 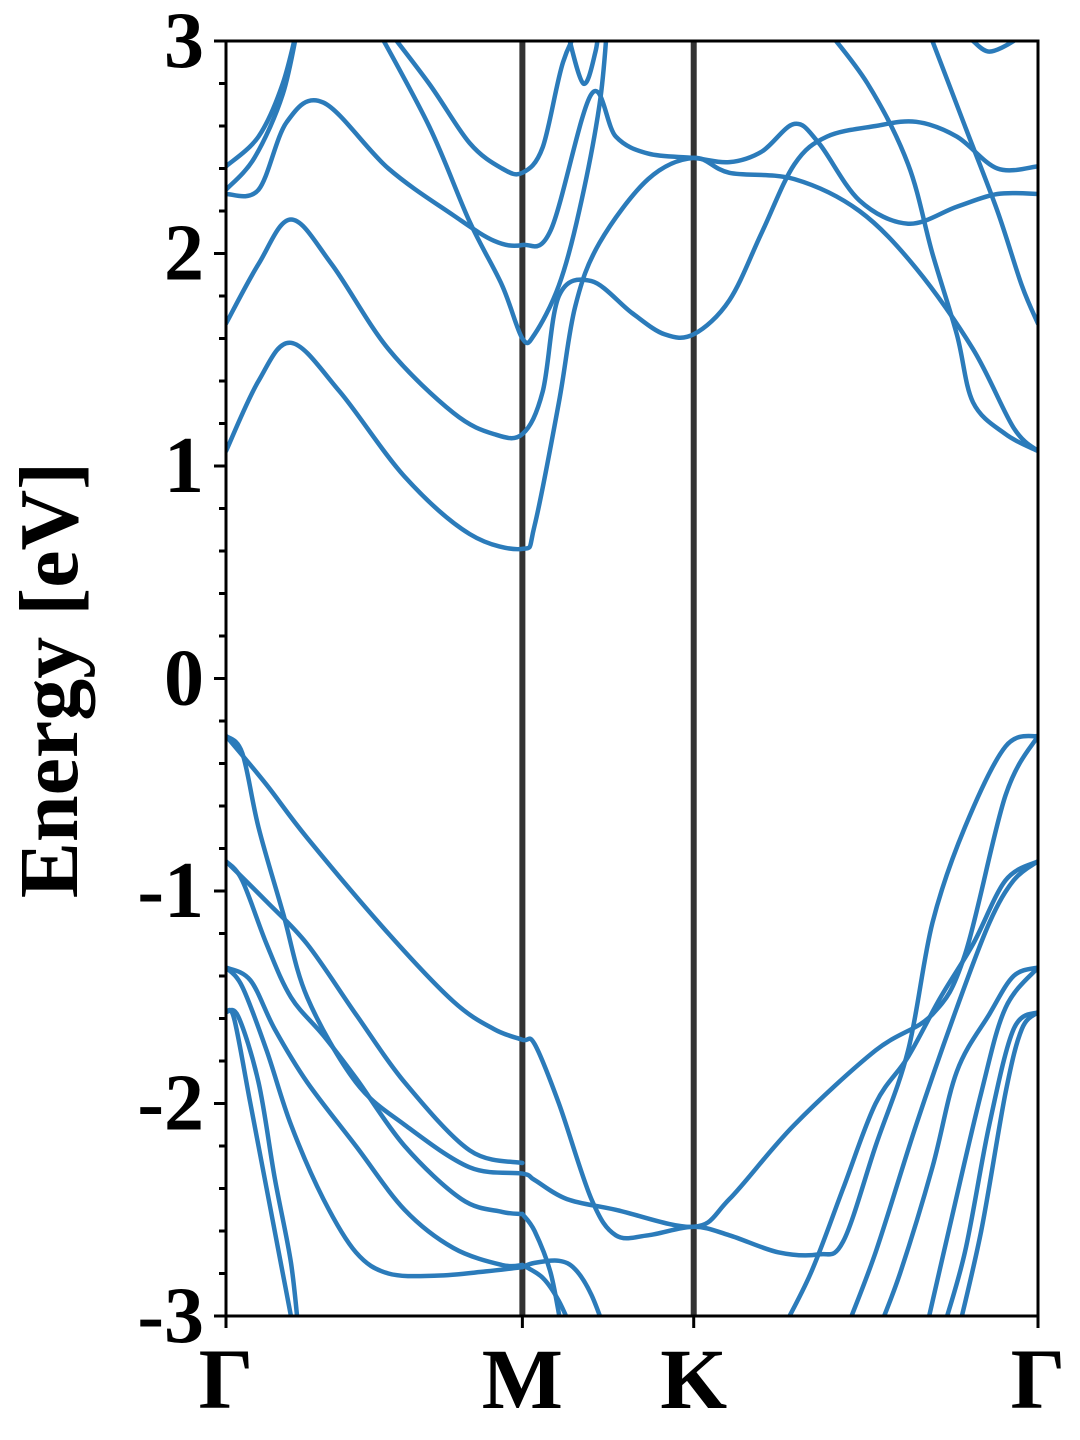 I want to click on y-tick-label: 1, so click(x=184, y=466).